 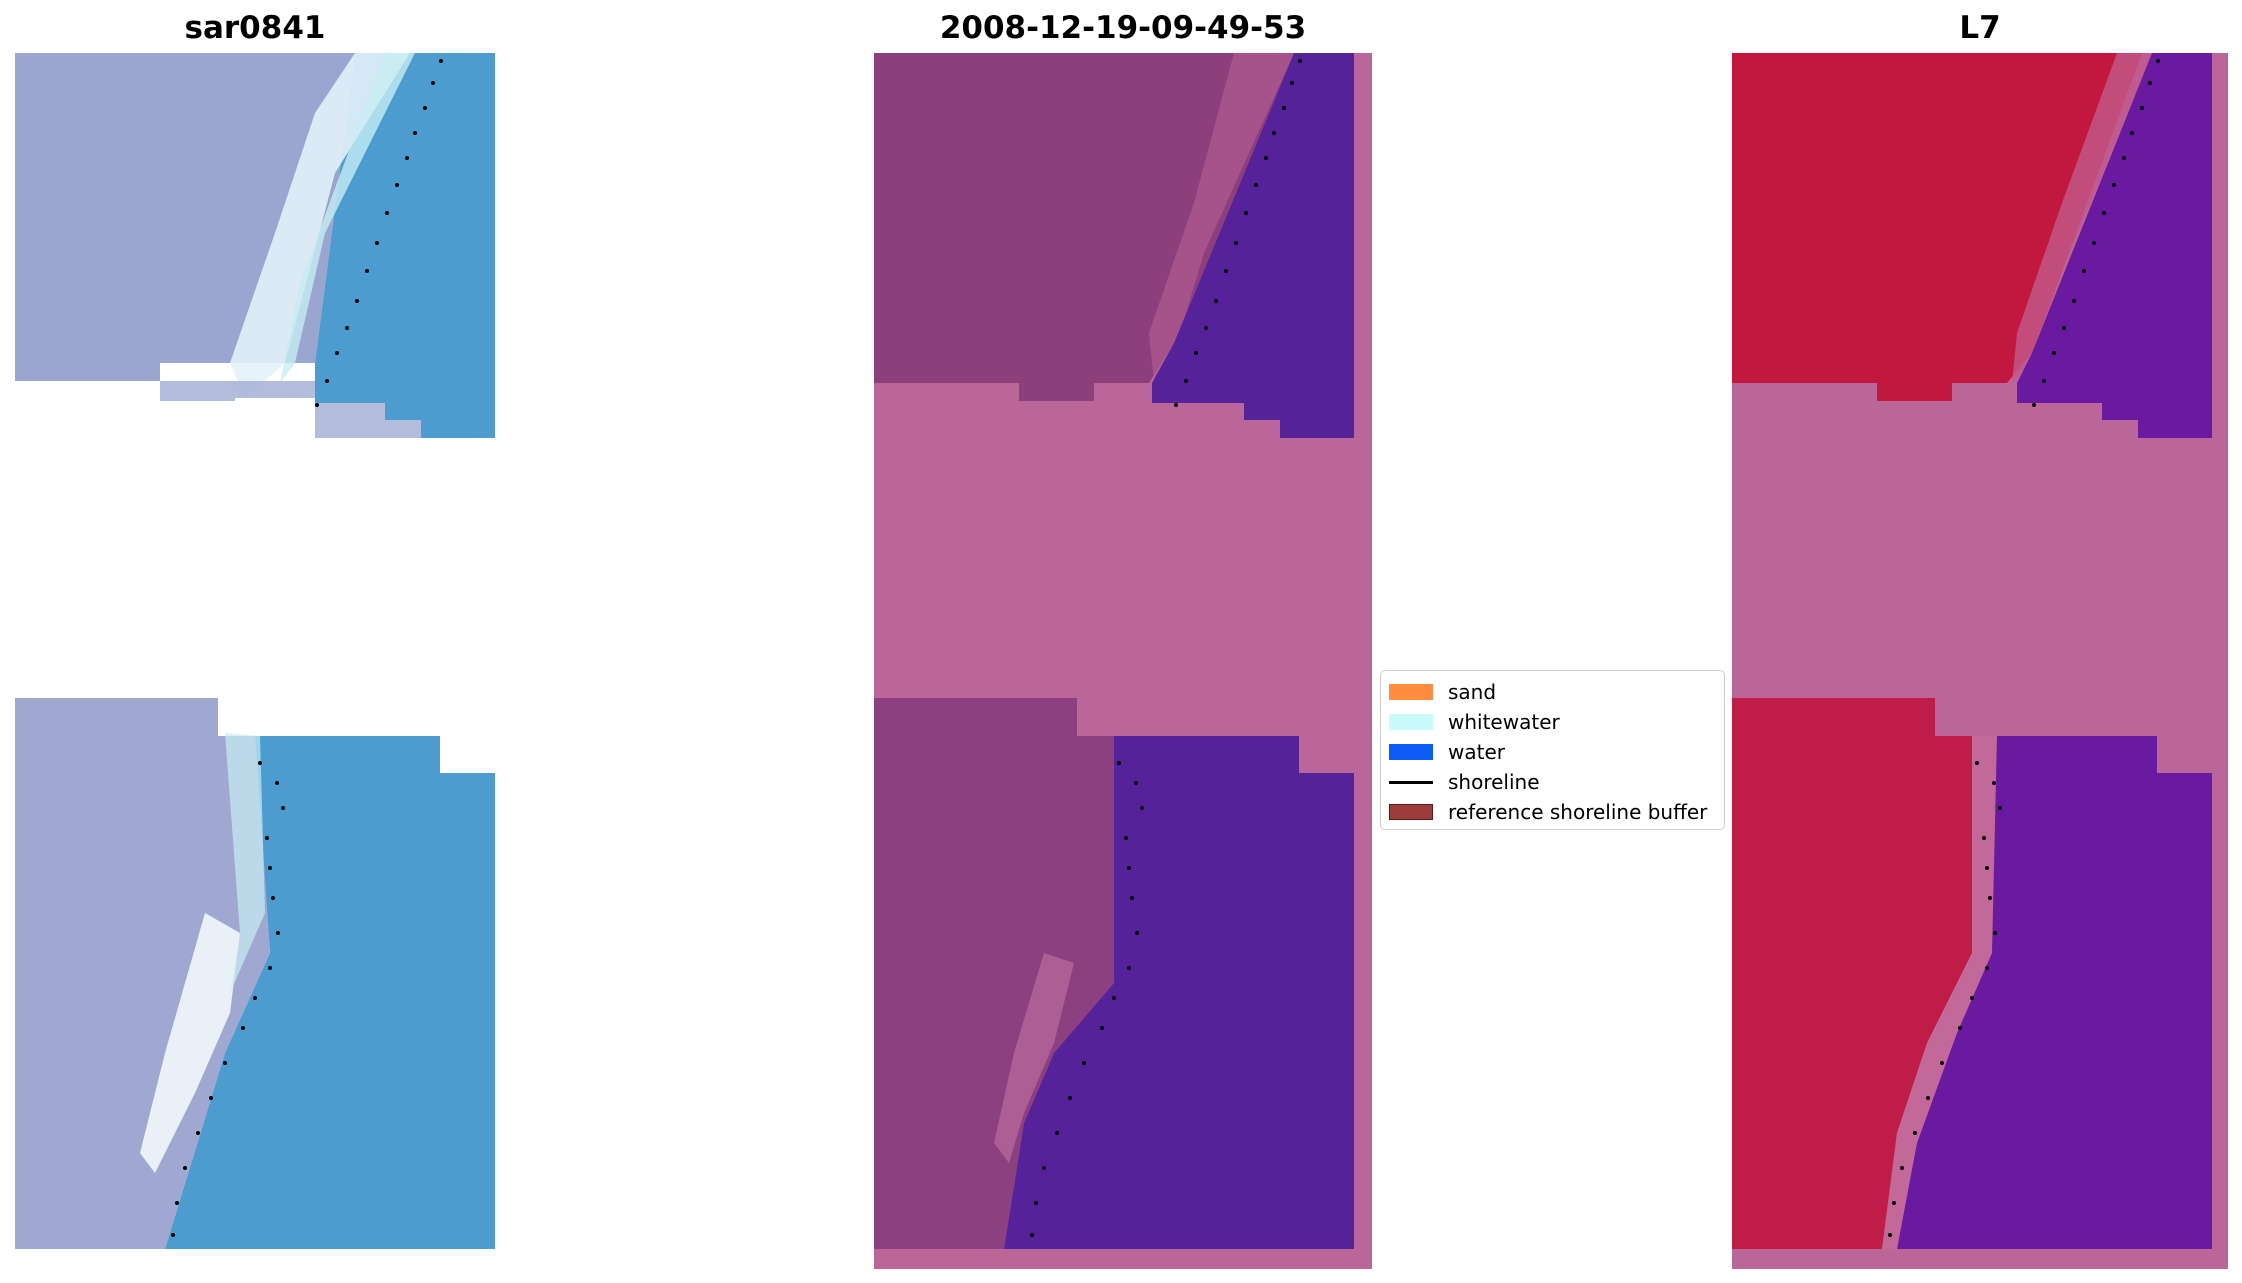 What do you see at coordinates (1980, 28) in the screenshot?
I see `panel-title-sensor: L7` at bounding box center [1980, 28].